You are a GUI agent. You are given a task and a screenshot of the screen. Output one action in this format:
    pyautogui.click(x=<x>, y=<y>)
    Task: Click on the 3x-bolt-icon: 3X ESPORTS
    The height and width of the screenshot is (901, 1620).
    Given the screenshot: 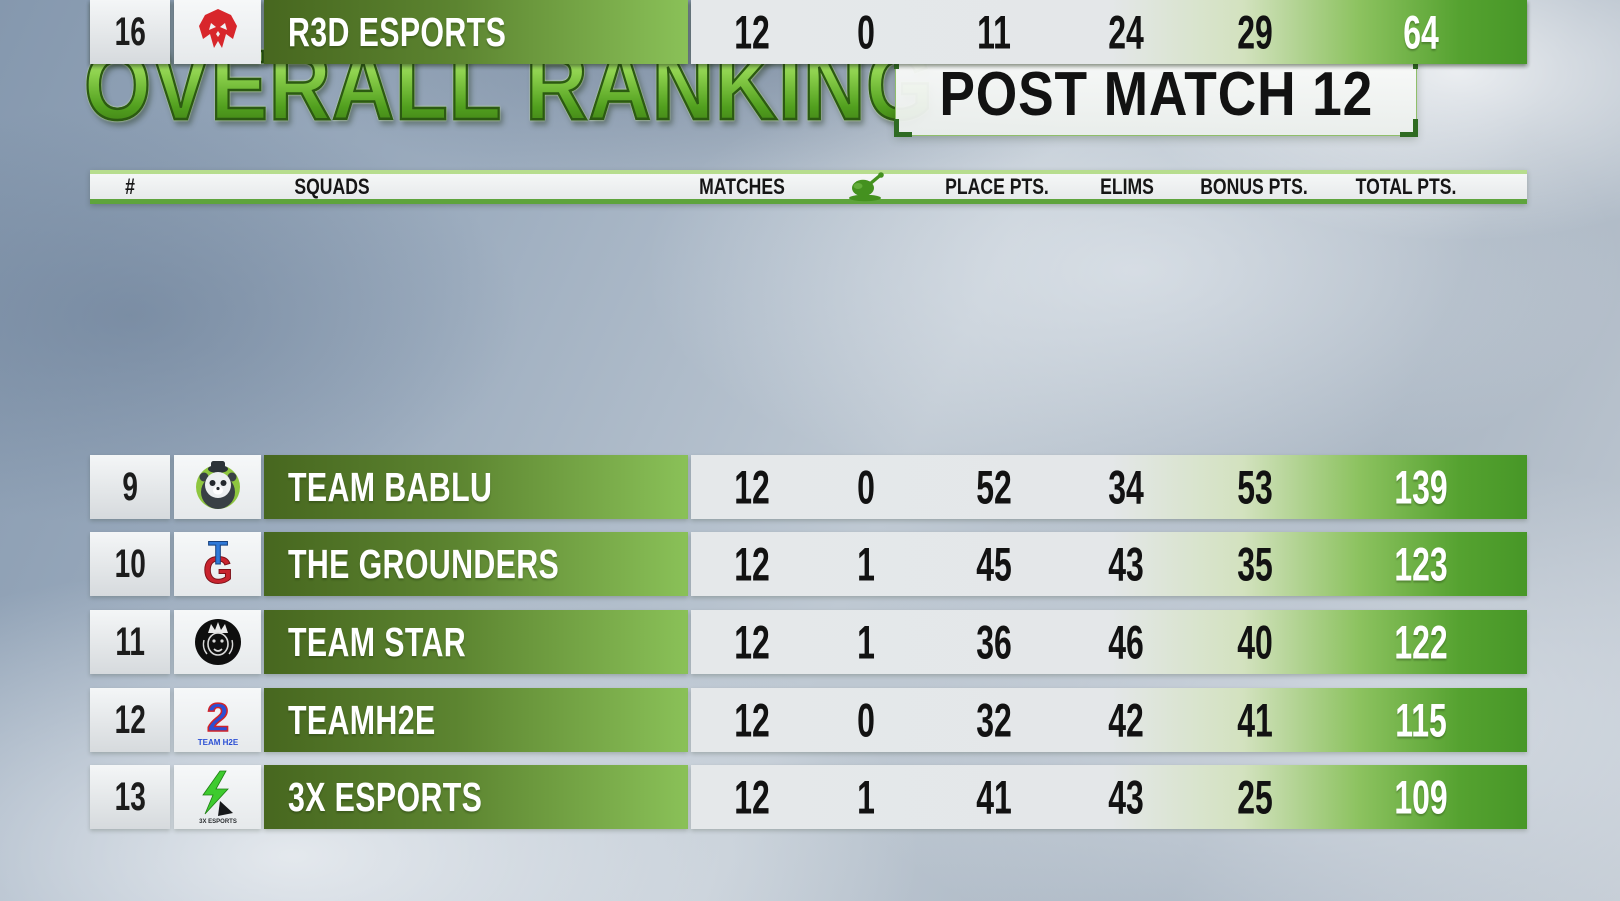 What is the action you would take?
    pyautogui.click(x=217, y=797)
    